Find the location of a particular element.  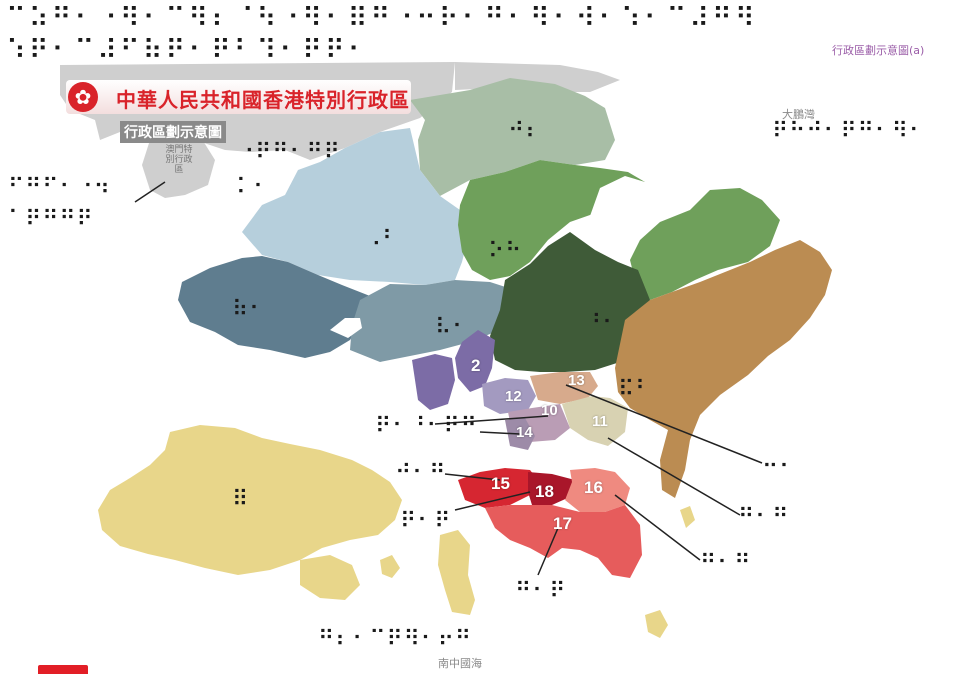

district-1-po-toi is located at coordinates (656, 624).